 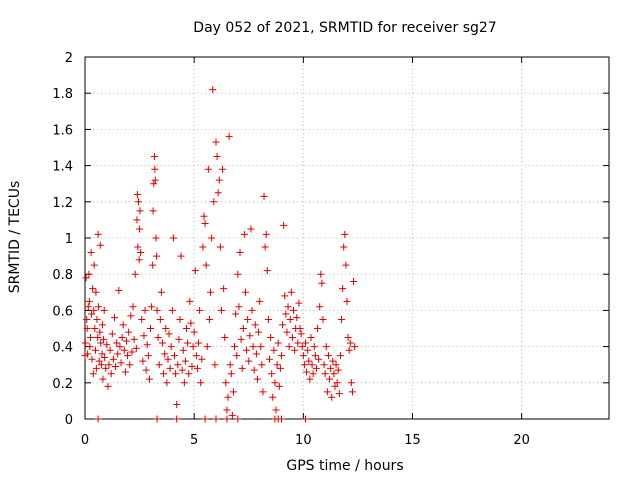 I want to click on y-axis-label: SRMTID / TECUs, so click(x=15, y=237).